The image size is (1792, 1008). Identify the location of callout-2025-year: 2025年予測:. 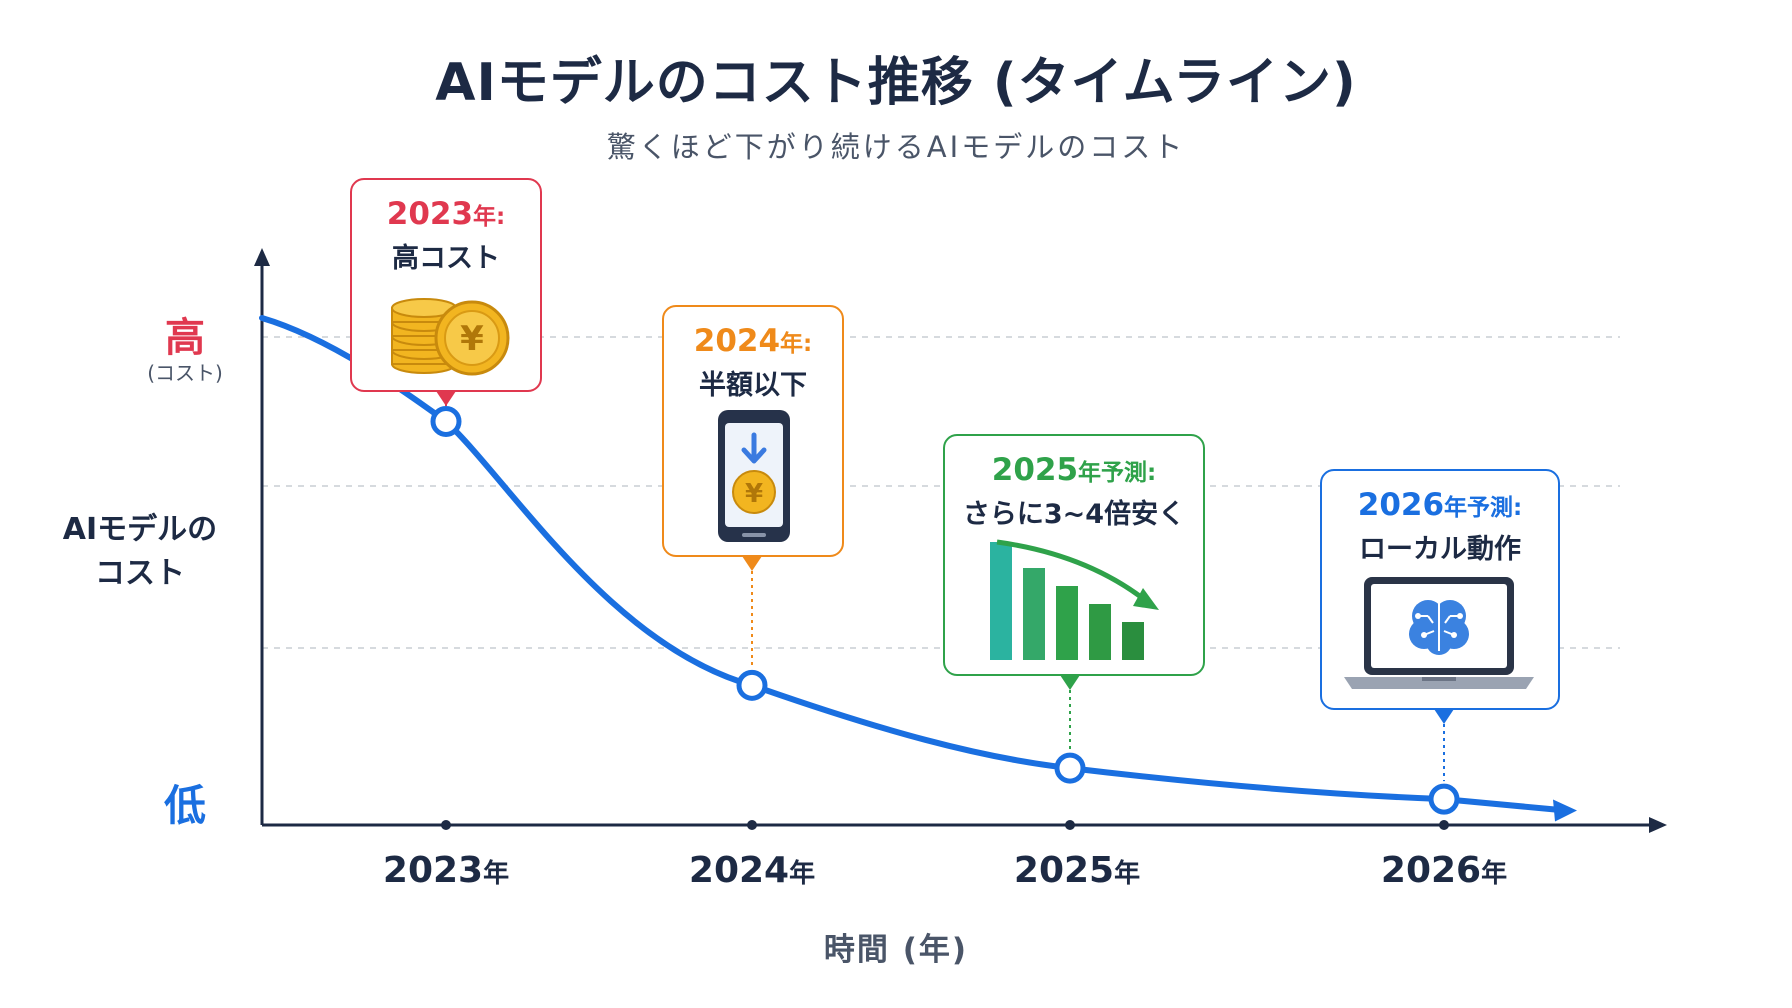
(1074, 470).